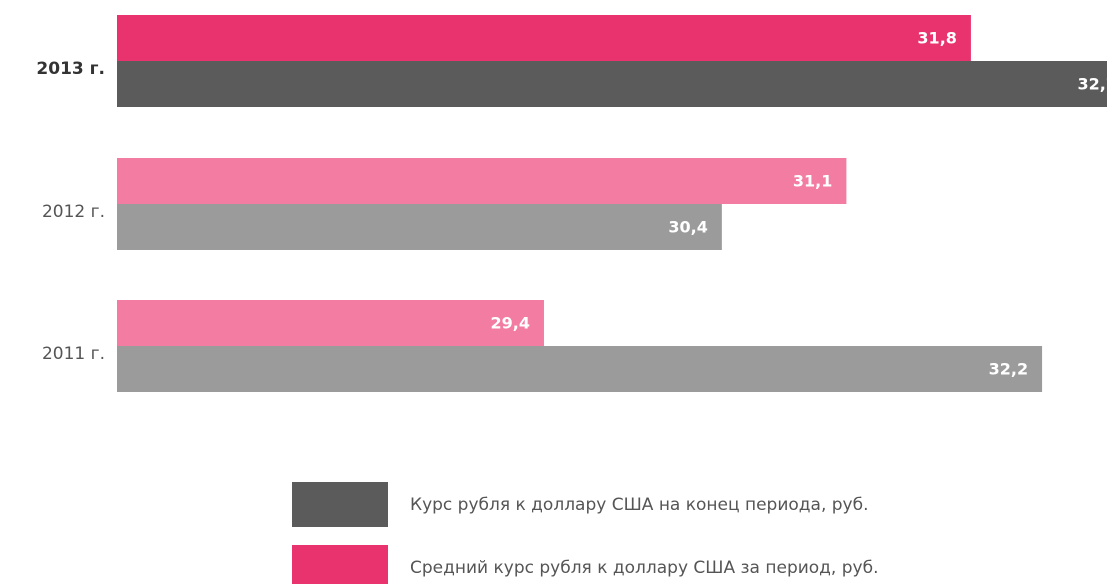 This screenshot has height=584, width=1107. What do you see at coordinates (687, 227) in the screenshot?
I see `value-label: 30,4` at bounding box center [687, 227].